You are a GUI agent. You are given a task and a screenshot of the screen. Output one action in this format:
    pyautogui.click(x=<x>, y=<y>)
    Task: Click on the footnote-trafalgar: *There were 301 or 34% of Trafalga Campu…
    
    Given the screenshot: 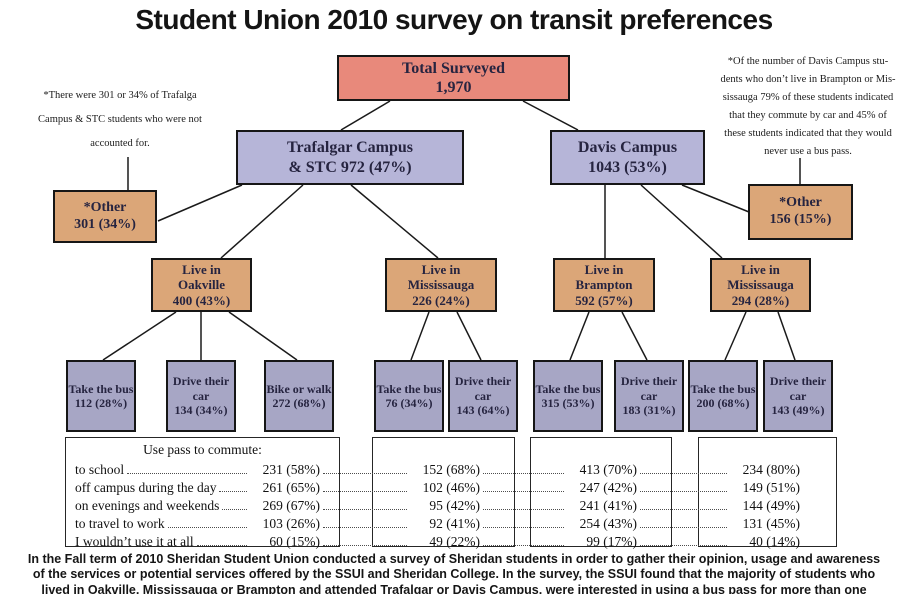 What is the action you would take?
    pyautogui.click(x=120, y=120)
    